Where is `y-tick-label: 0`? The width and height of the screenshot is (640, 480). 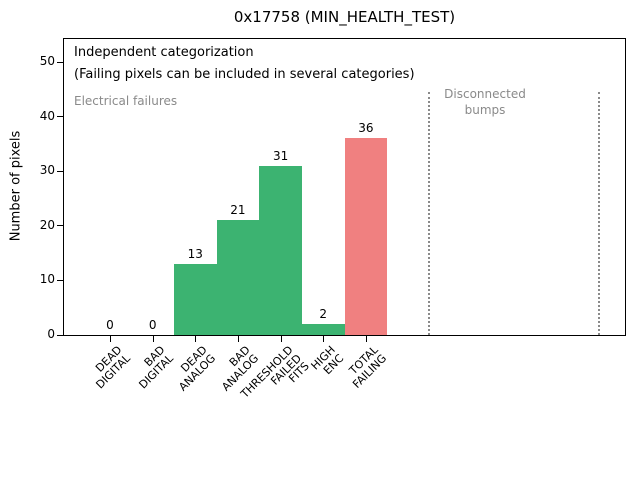
y-tick-label: 0 is located at coordinates (51, 334).